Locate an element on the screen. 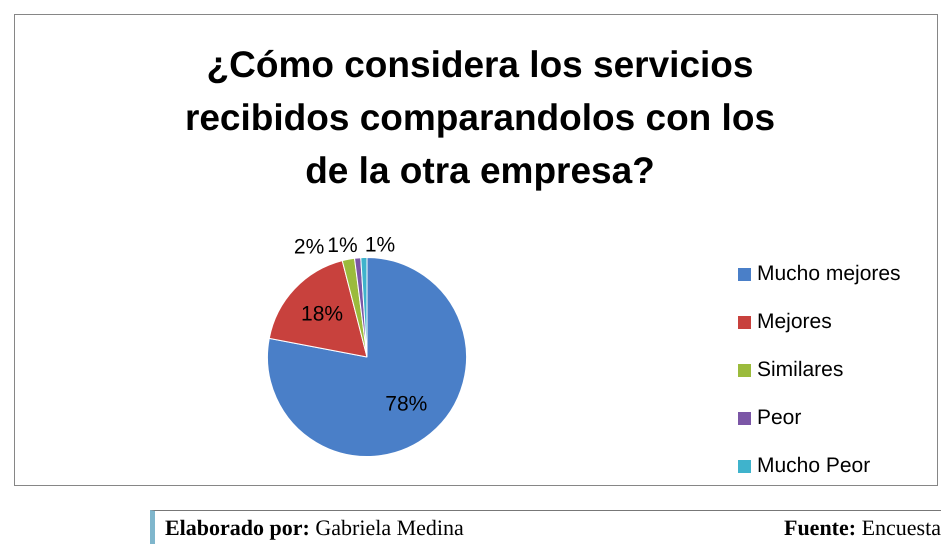 This screenshot has width=941, height=544. data-label: 18% is located at coordinates (322, 314).